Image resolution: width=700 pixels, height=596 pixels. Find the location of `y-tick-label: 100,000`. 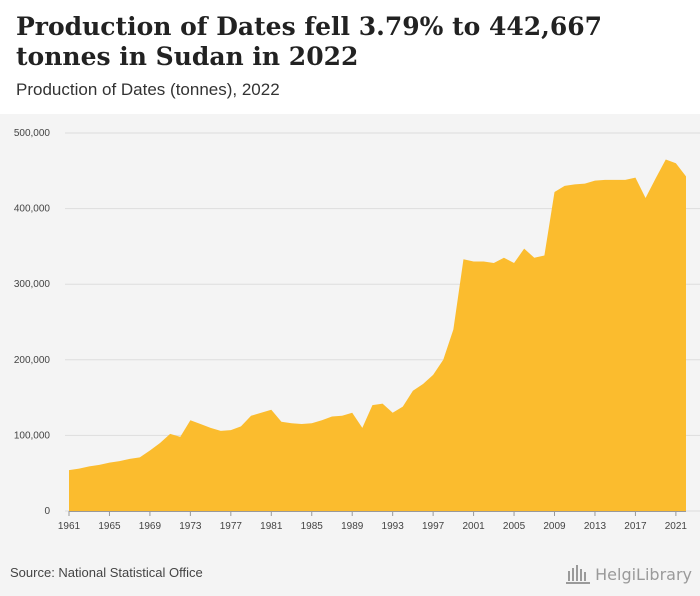

y-tick-label: 100,000 is located at coordinates (32, 435).